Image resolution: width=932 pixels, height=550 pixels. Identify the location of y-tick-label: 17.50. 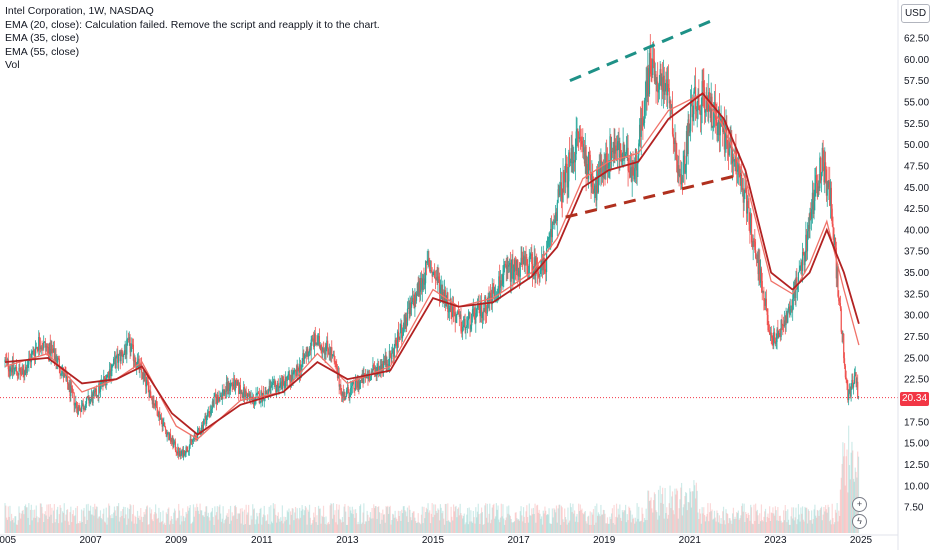
(916, 422).